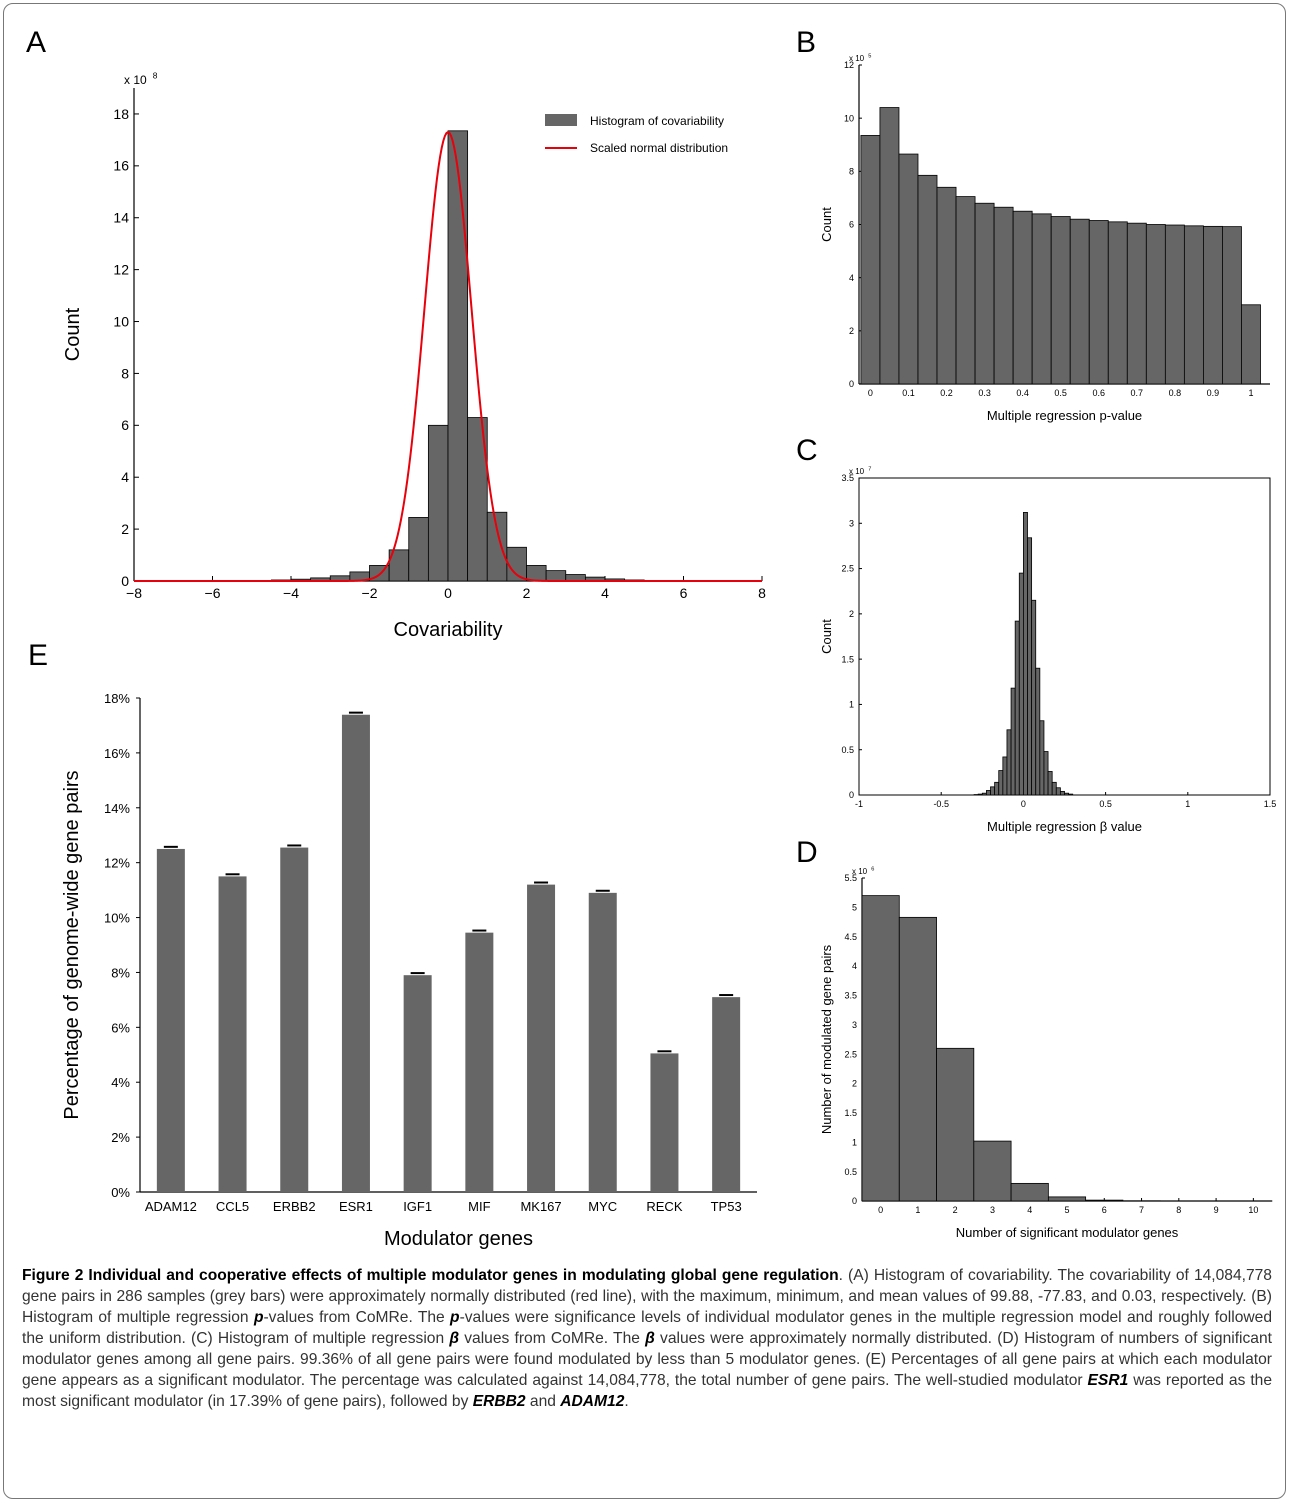 The height and width of the screenshot is (1503, 1290). What do you see at coordinates (1066, 1210) in the screenshot?
I see `x-tick-label: 5` at bounding box center [1066, 1210].